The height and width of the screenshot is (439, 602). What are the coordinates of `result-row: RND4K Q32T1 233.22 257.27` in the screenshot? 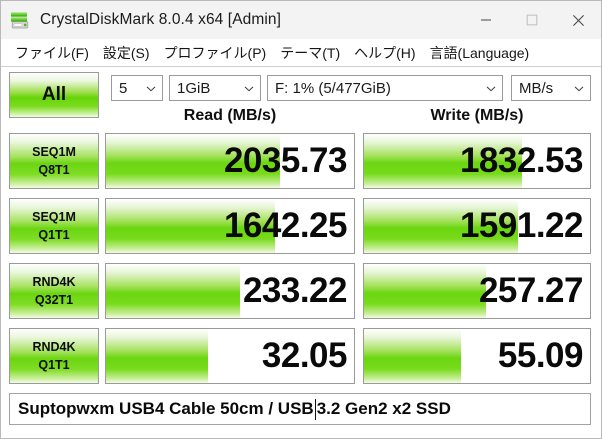 It's located at (301, 291).